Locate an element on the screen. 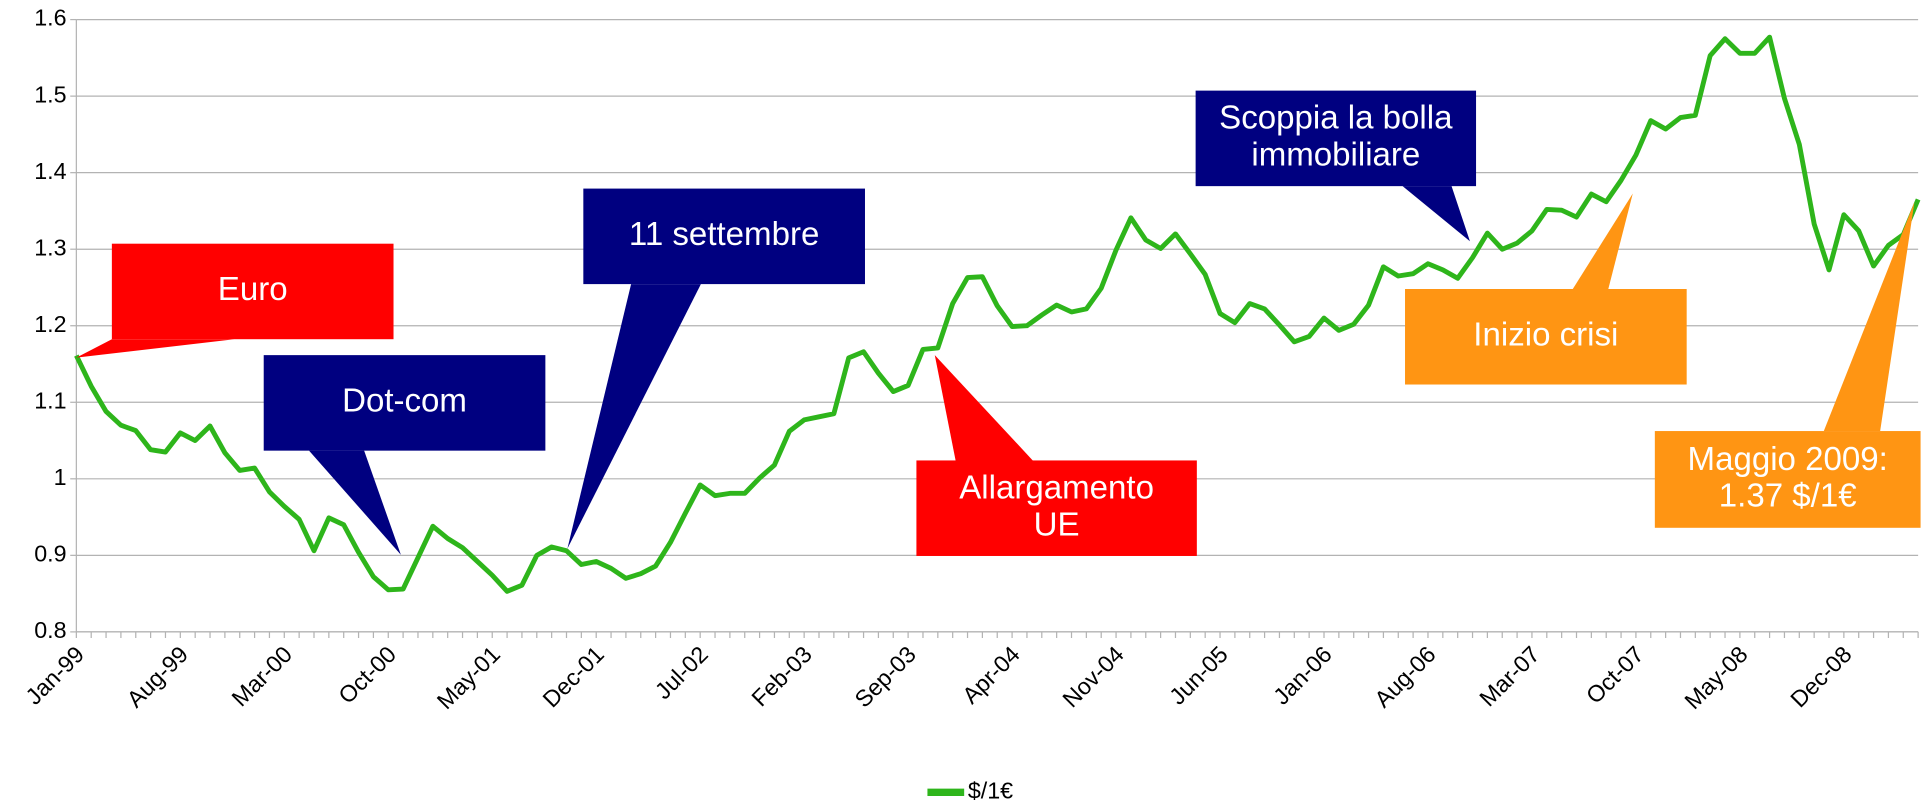 The width and height of the screenshot is (1921, 807). y-tick-label: 1.6 is located at coordinates (50, 18).